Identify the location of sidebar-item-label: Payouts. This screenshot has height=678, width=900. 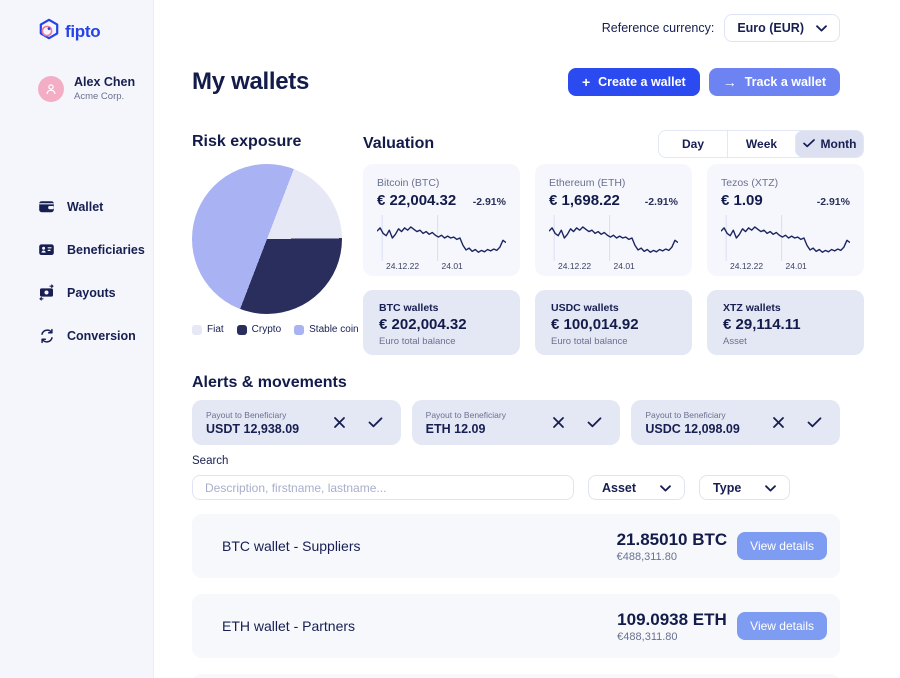
(91, 292).